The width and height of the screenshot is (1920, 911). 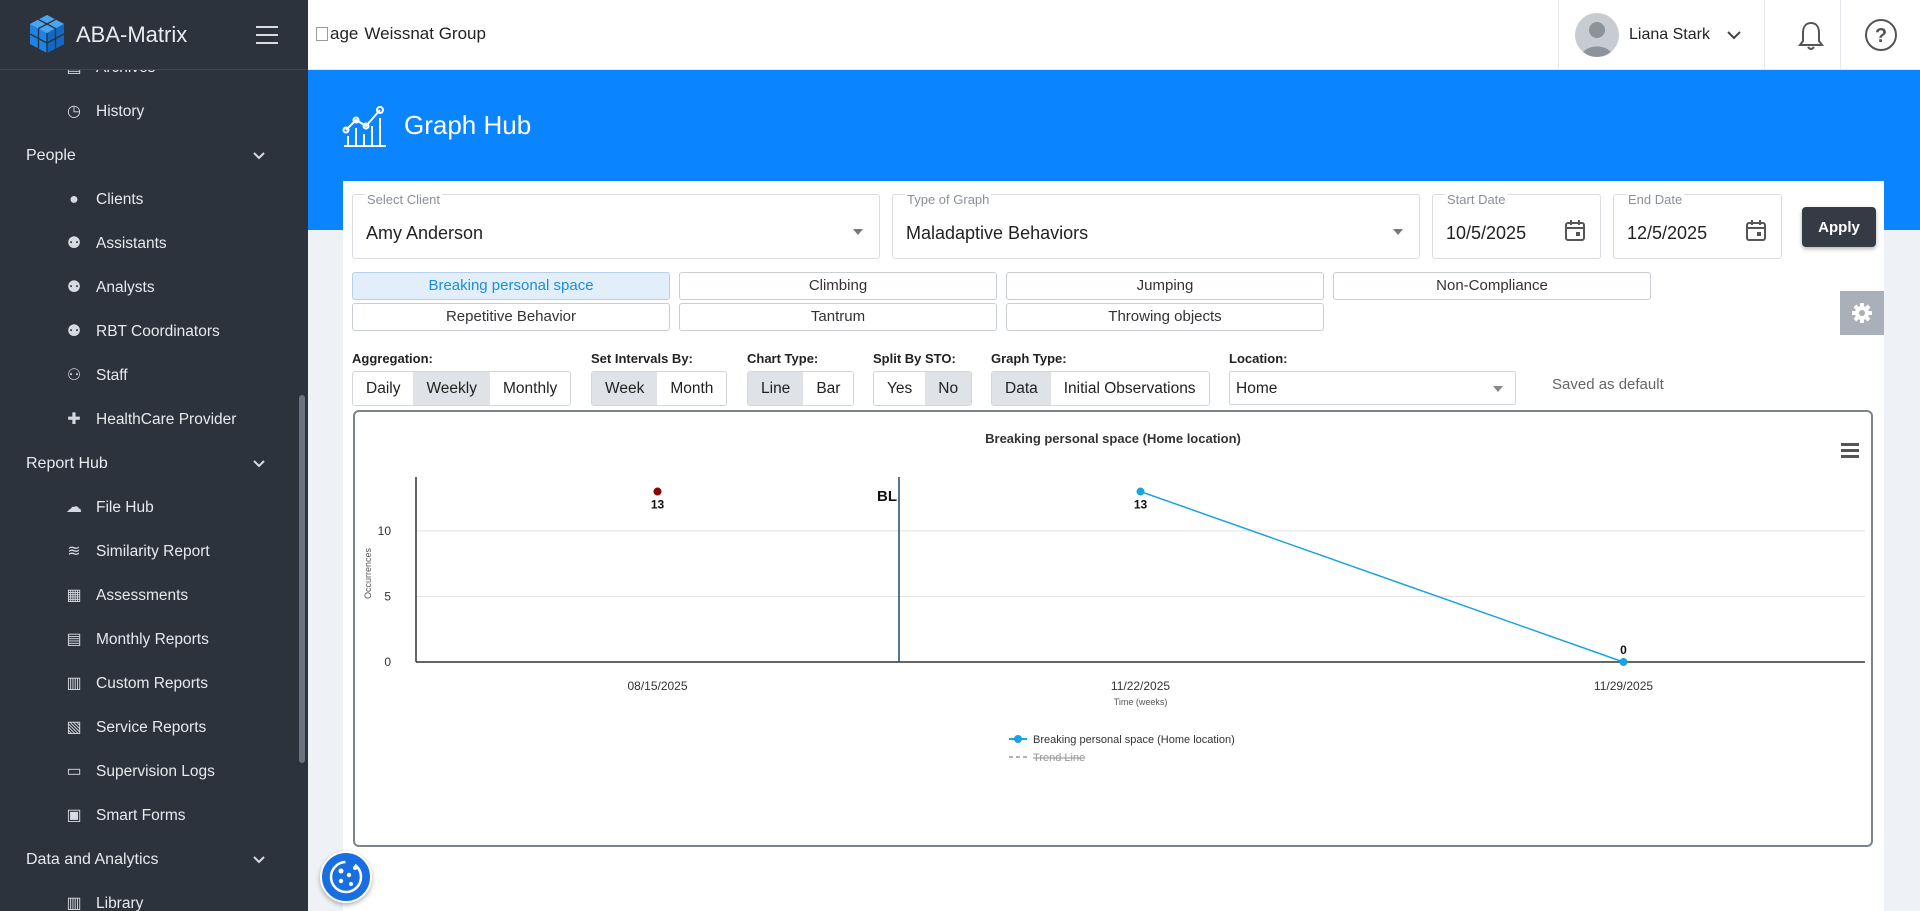 I want to click on start-date-field: Start Date 10/5/2025, so click(x=1516, y=225).